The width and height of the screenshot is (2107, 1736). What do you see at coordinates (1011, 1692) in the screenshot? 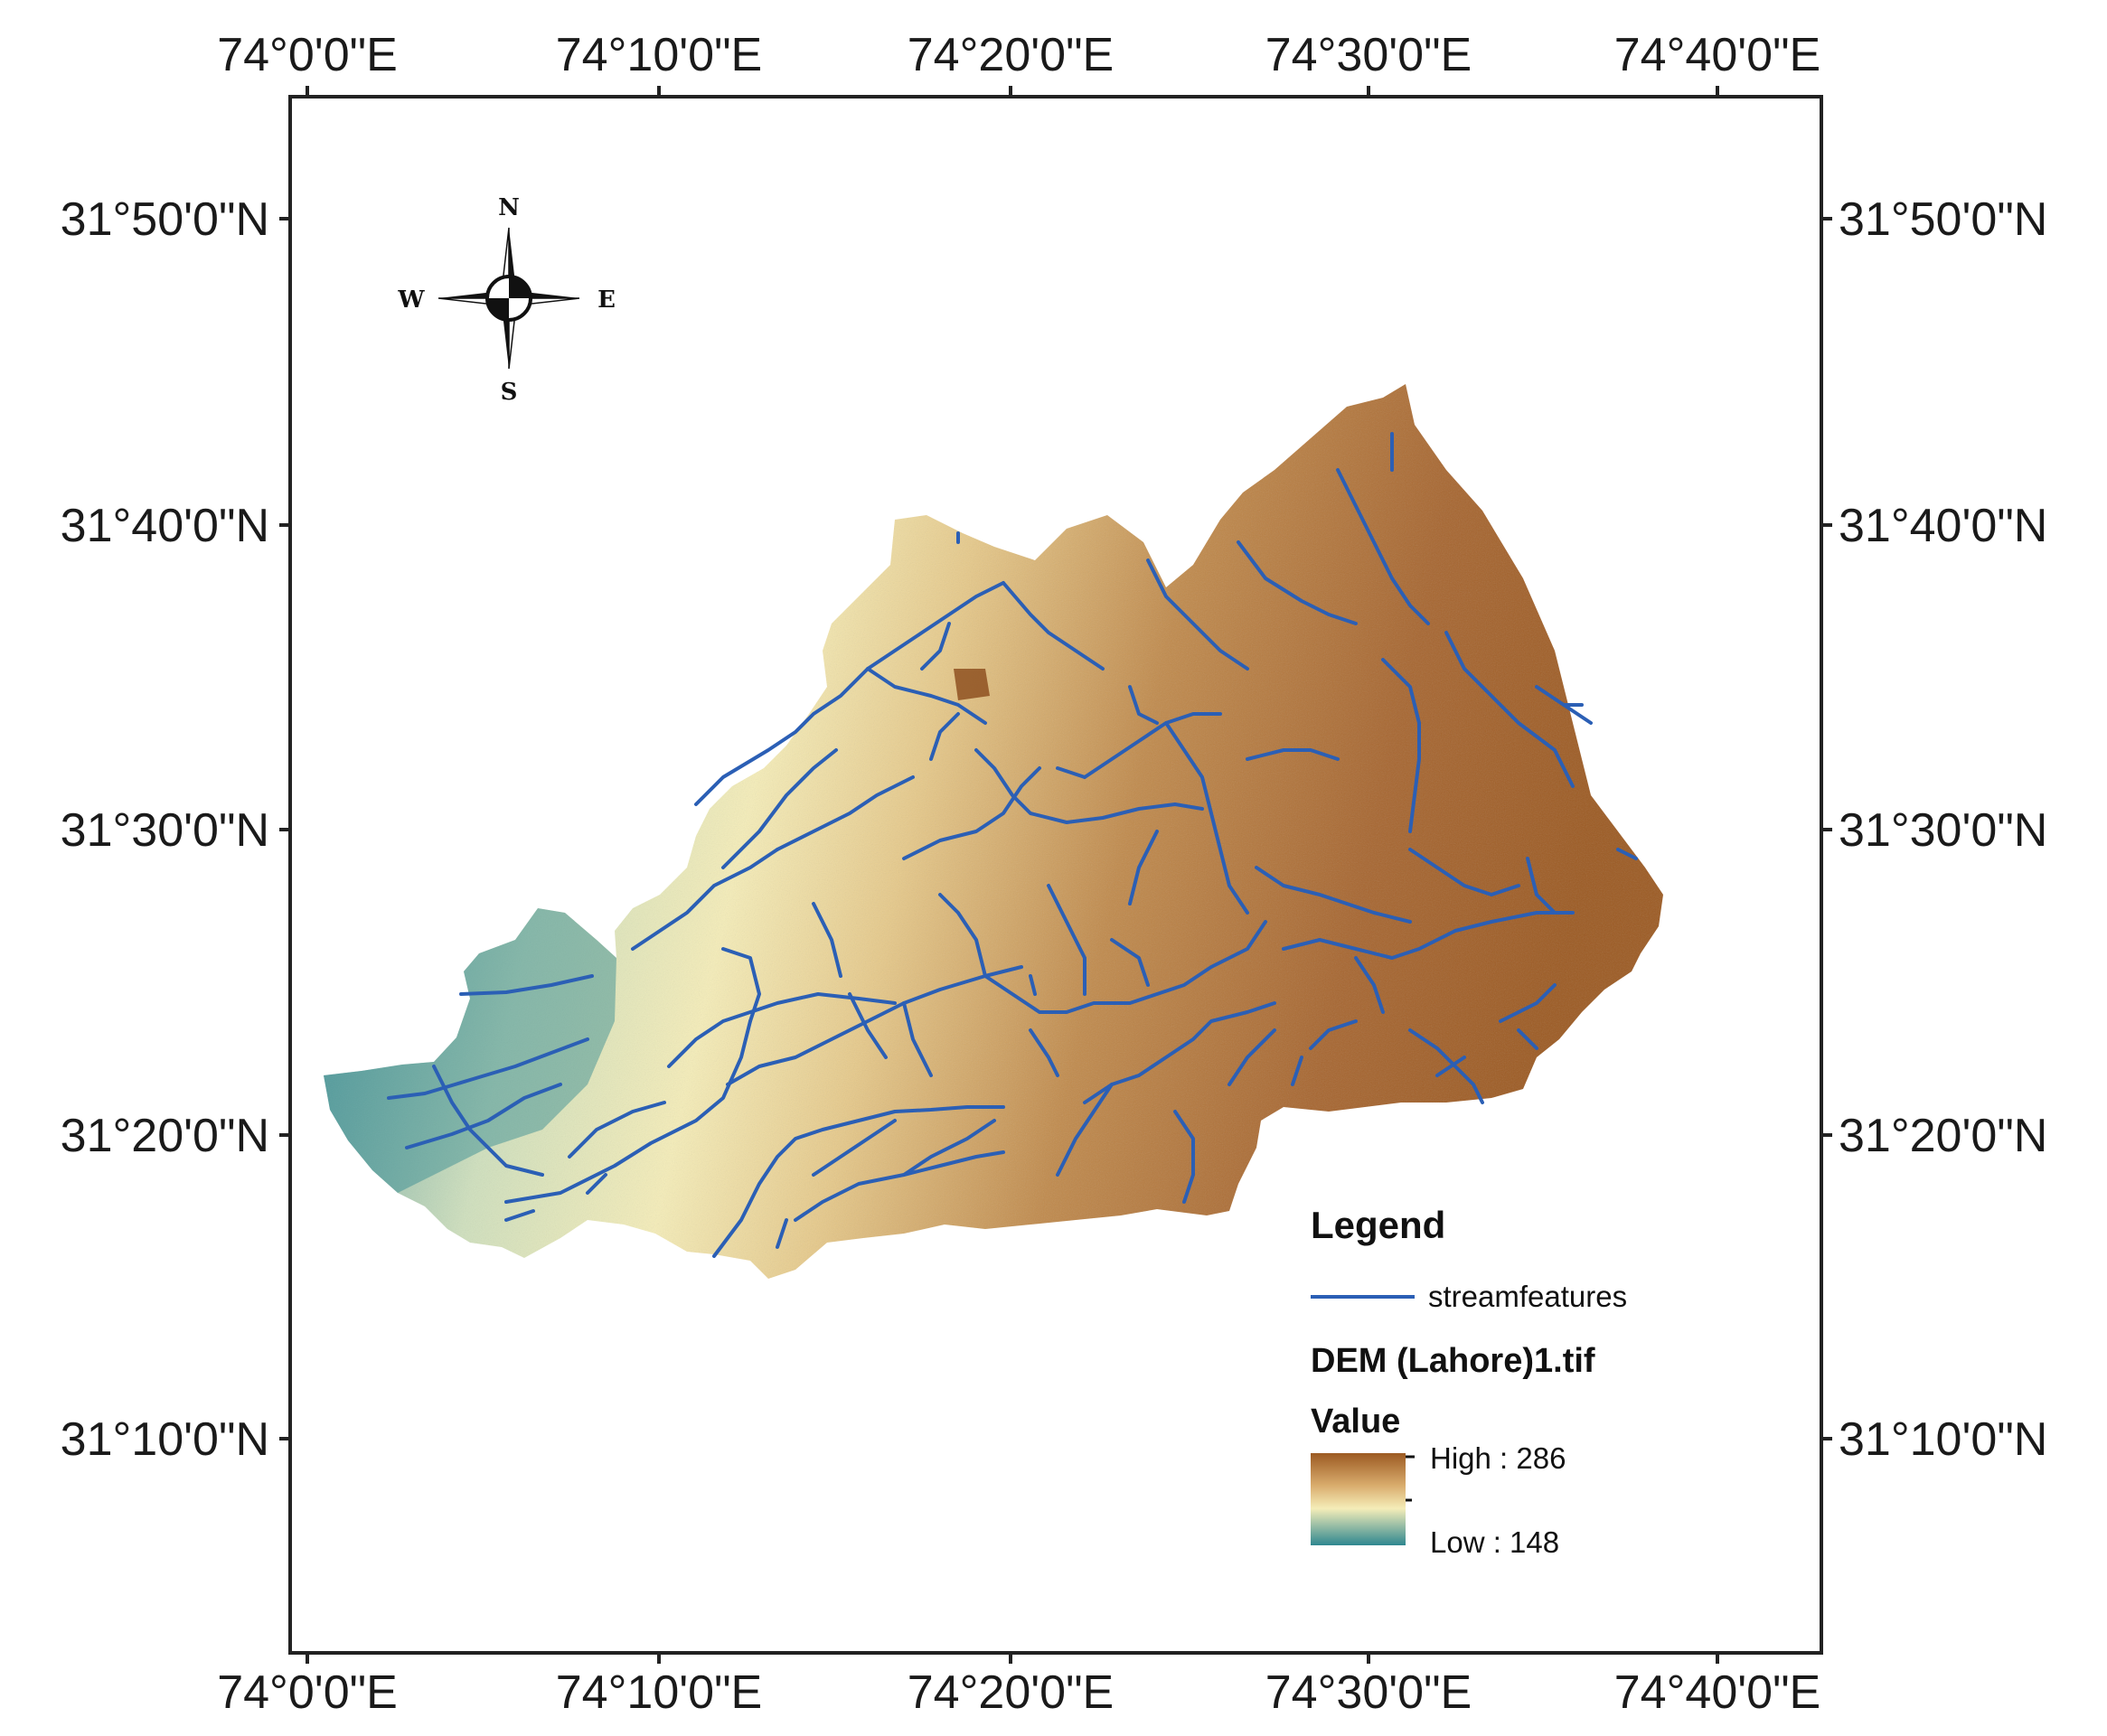
I see `lon-label-bottom-2: 74°20'0"E` at bounding box center [1011, 1692].